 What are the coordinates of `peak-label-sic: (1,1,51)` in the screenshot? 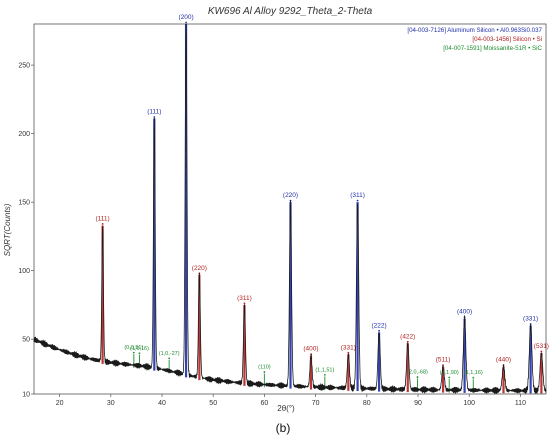 It's located at (324, 370).